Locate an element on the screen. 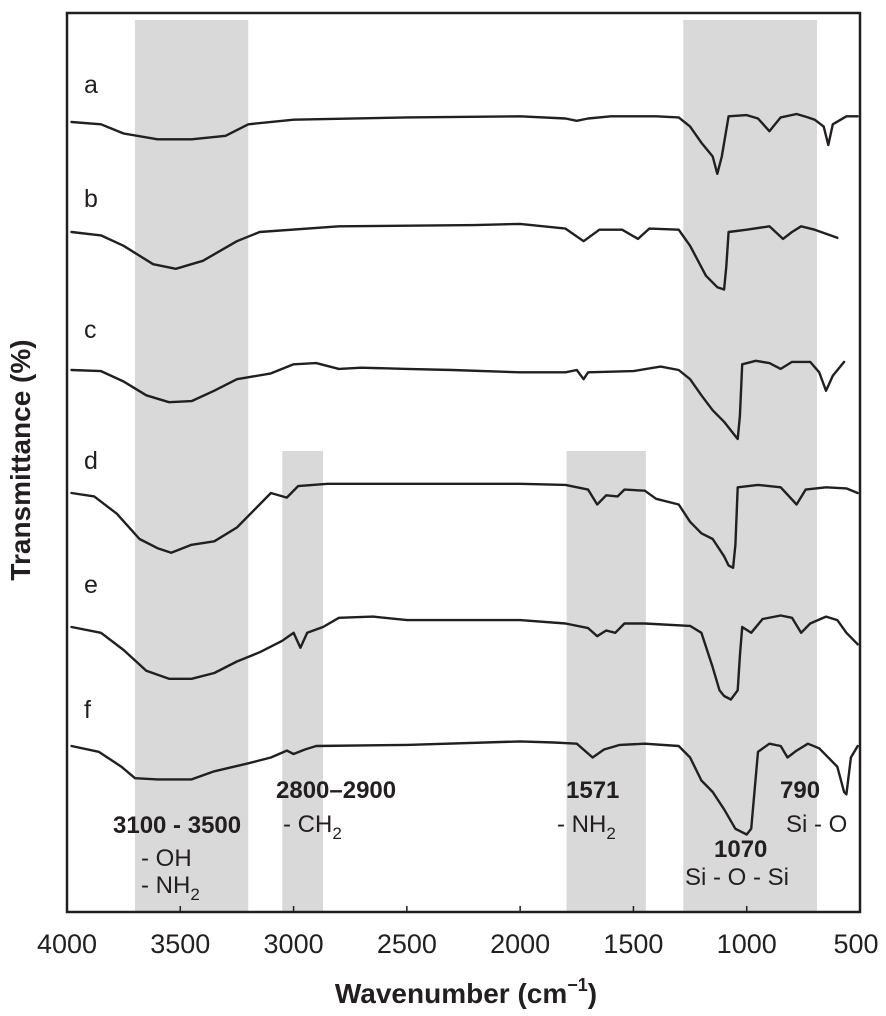  trace-f is located at coordinates (464, 788).